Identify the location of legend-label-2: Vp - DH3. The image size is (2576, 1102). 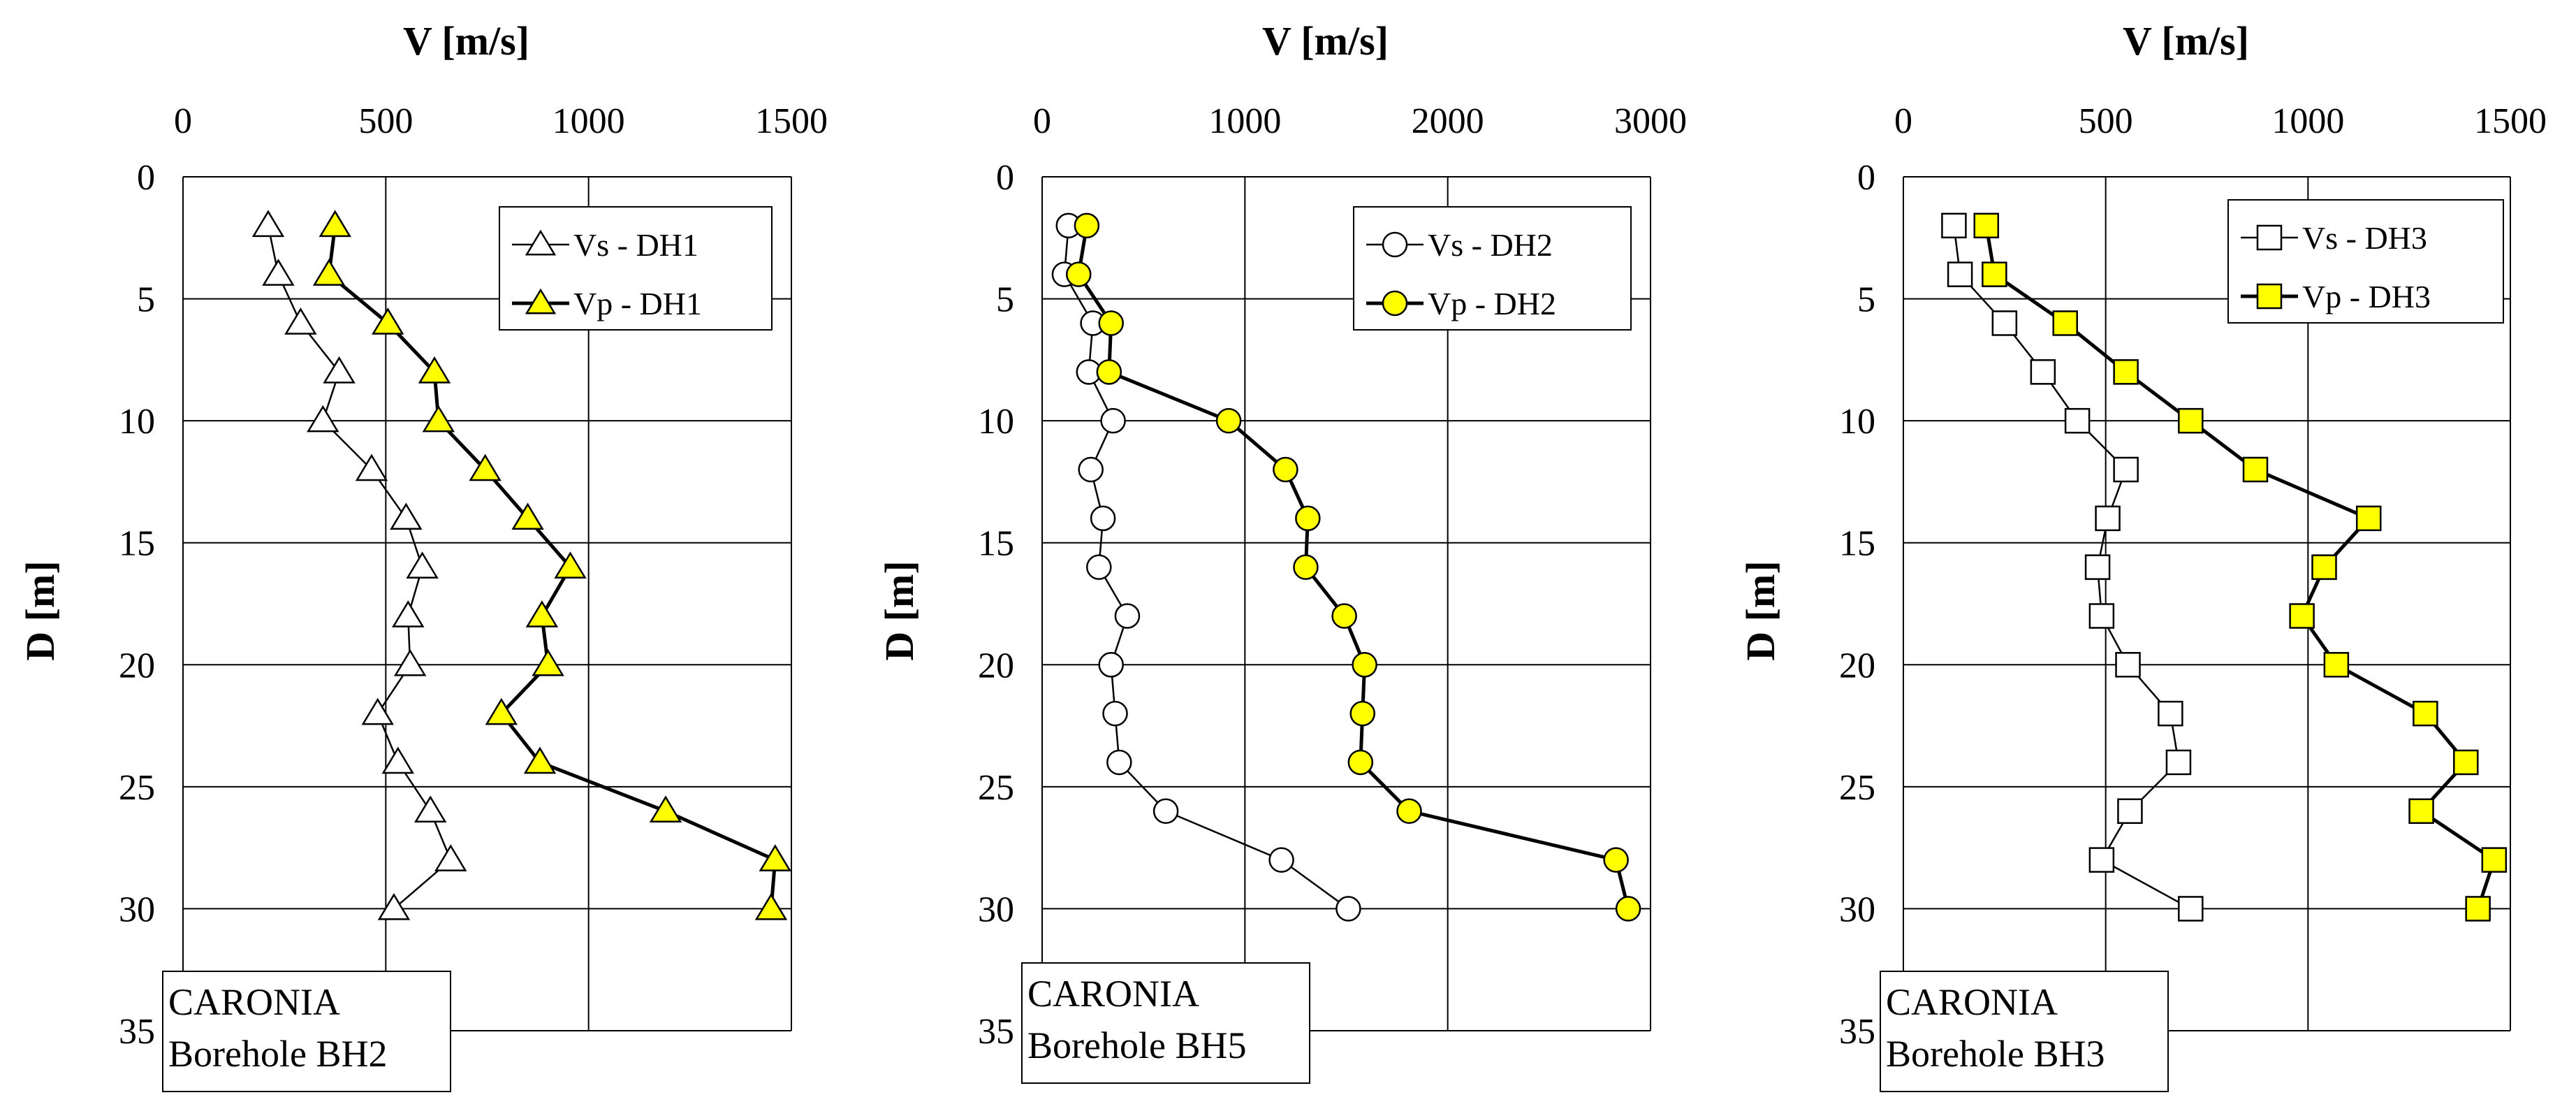
(2366, 296).